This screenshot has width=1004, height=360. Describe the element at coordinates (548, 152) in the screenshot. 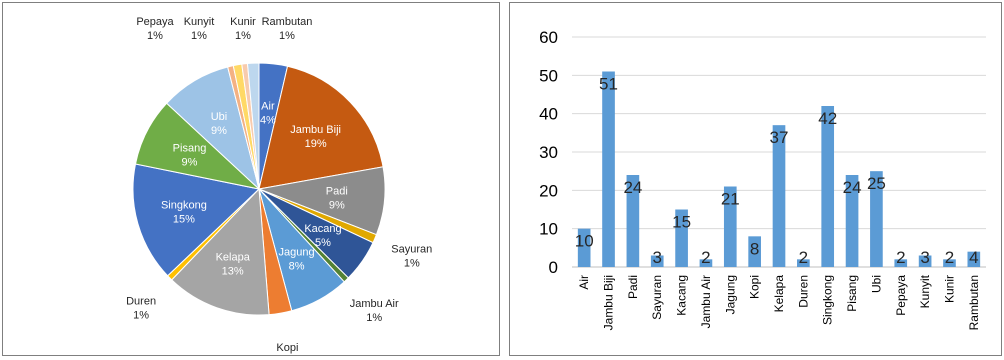

I see `y-tick-label: 30` at that location.